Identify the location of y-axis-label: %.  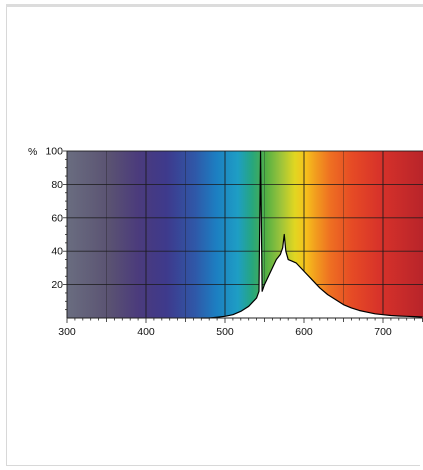
(32, 152).